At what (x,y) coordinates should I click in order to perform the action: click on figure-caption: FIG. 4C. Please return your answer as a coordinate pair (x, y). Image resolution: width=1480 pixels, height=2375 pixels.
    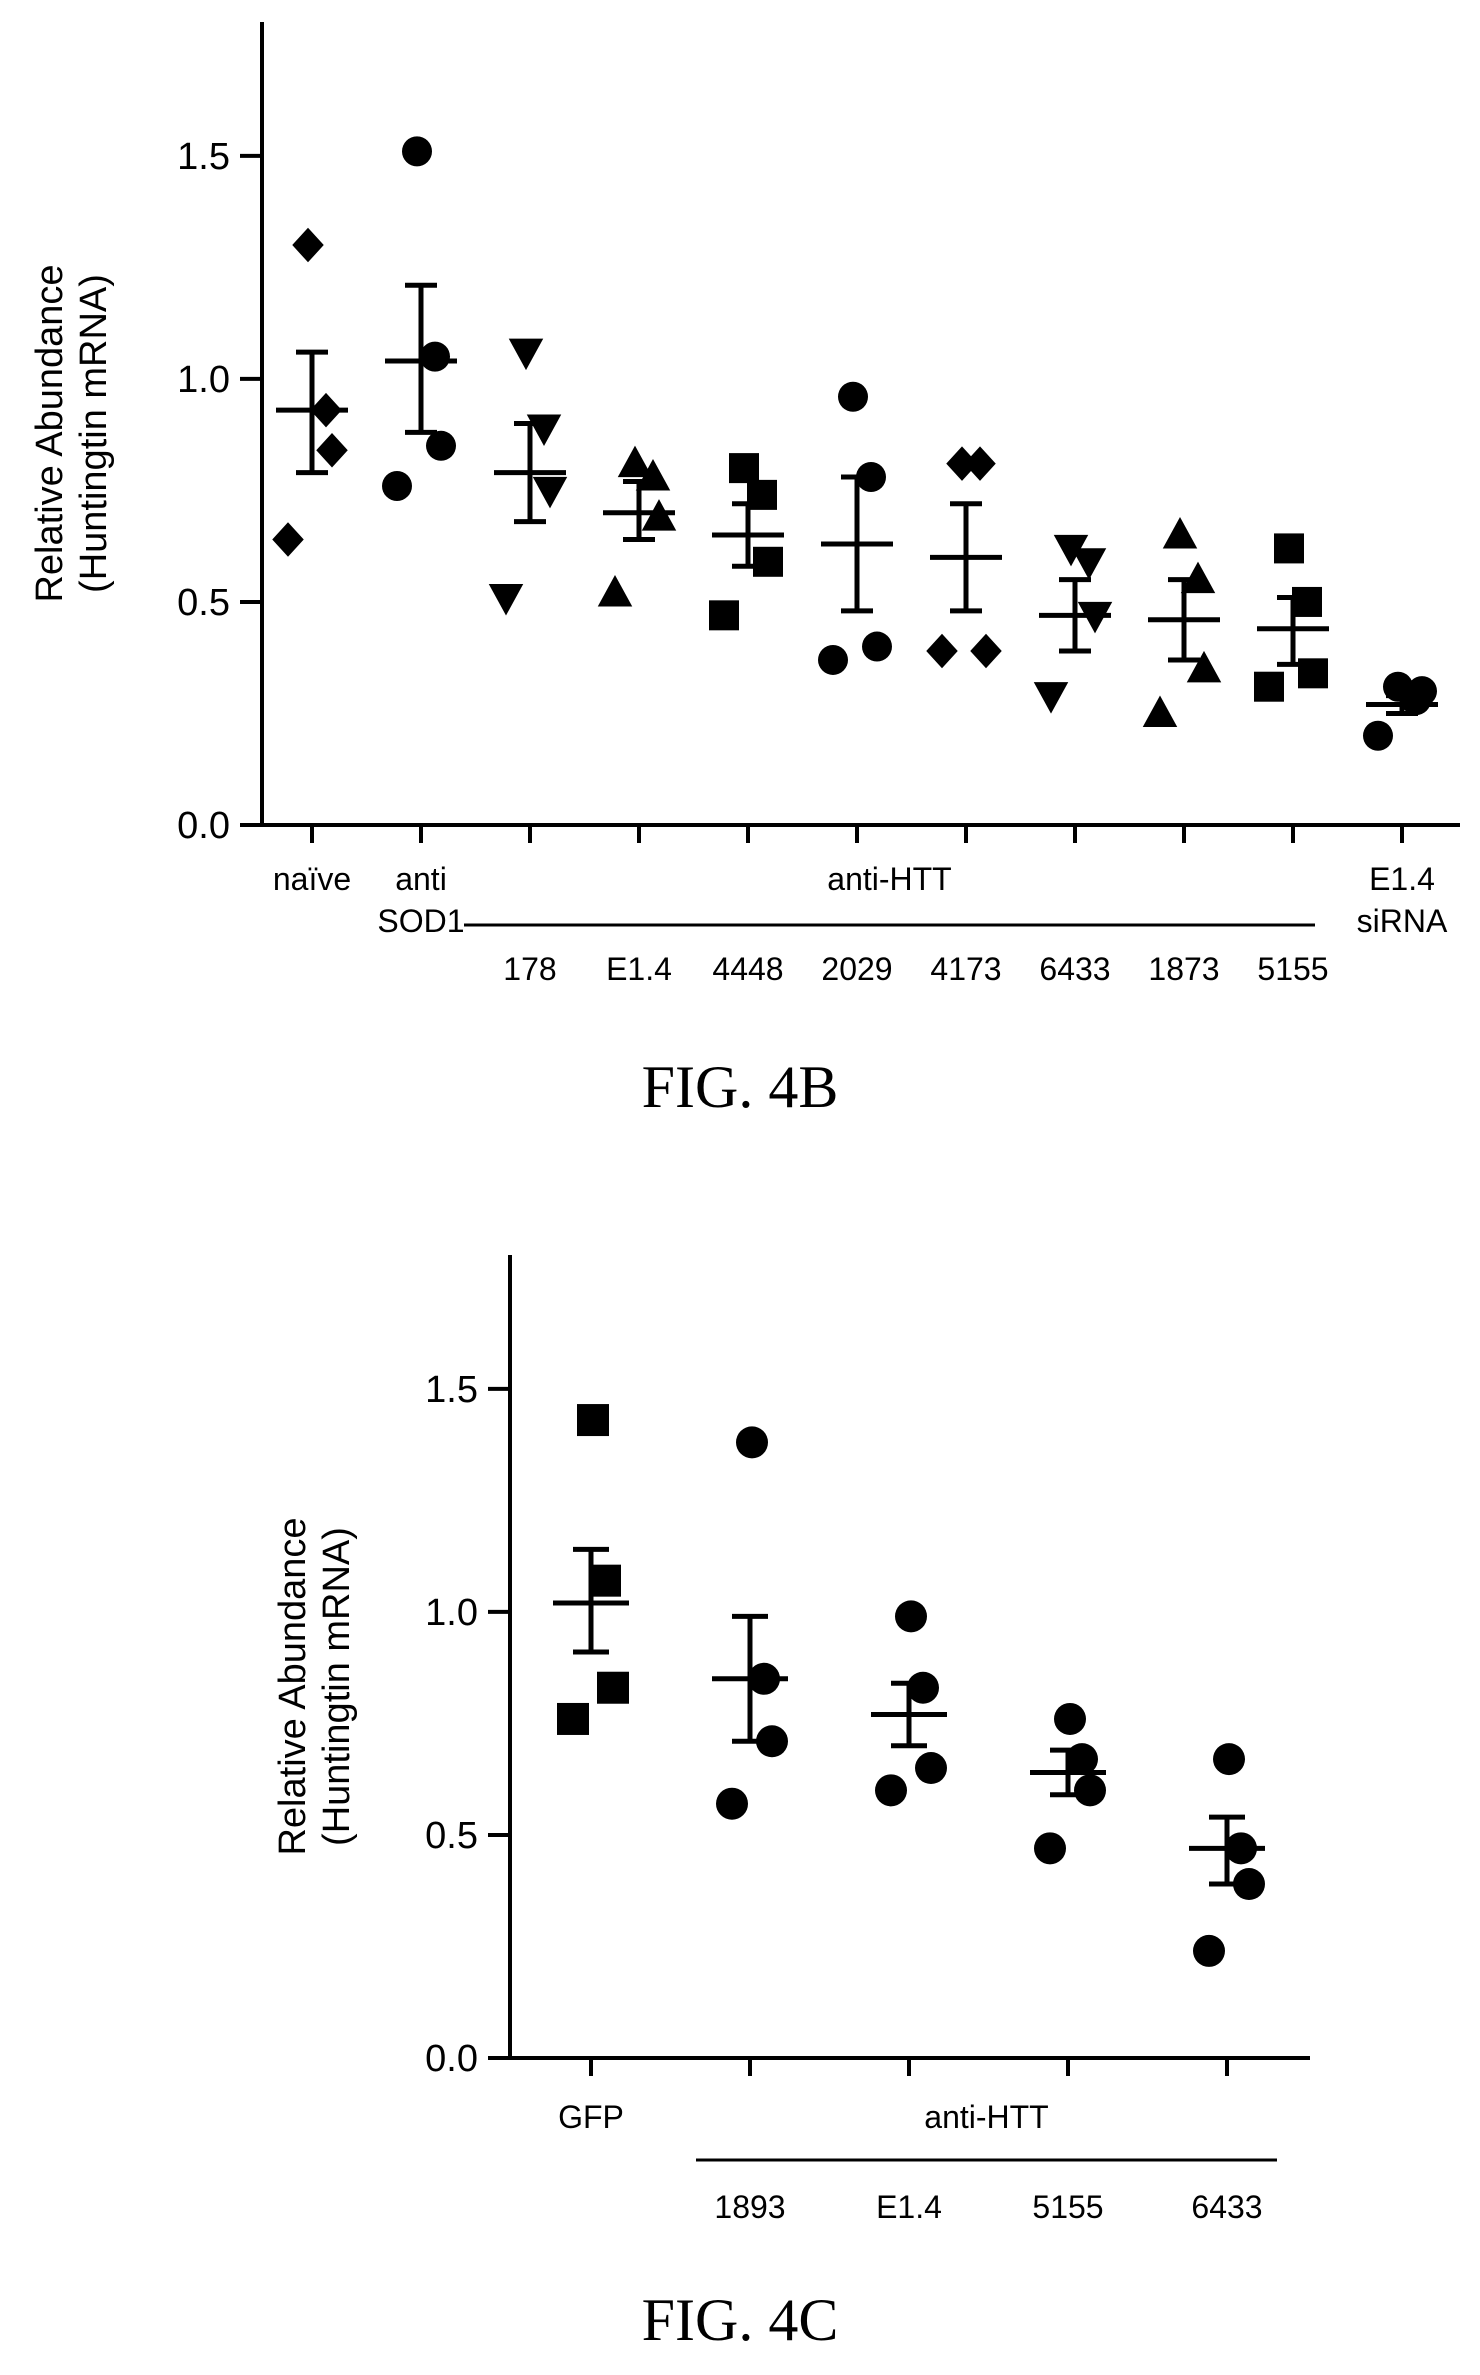
    Looking at the image, I should click on (740, 2320).